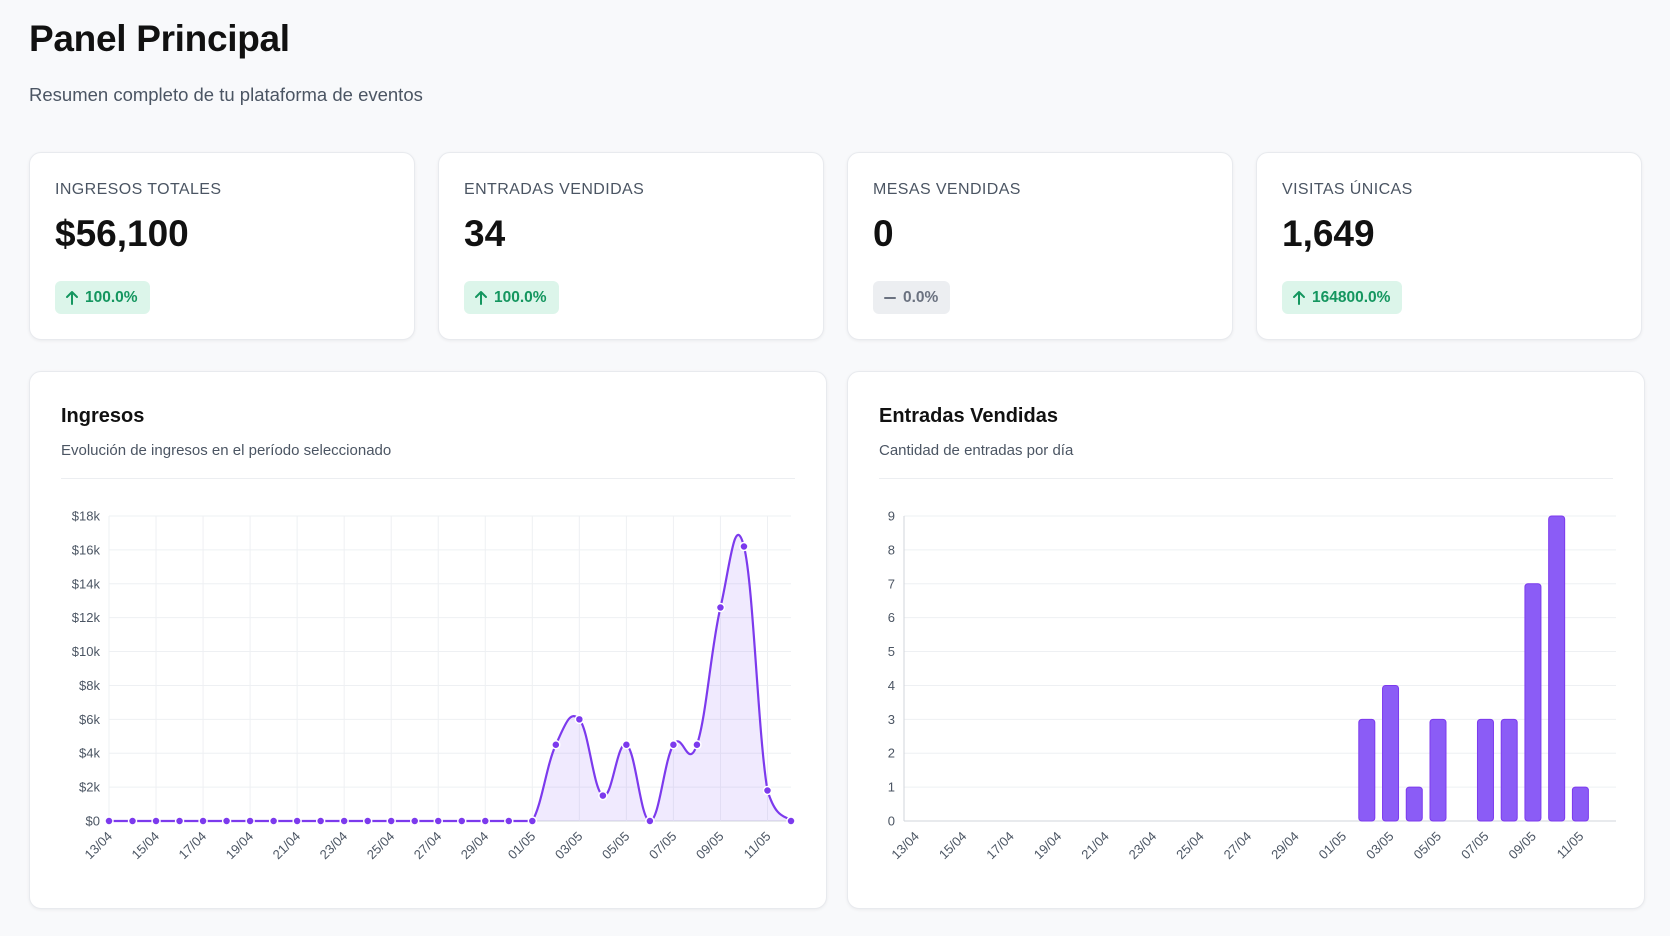 This screenshot has height=936, width=1670. Describe the element at coordinates (890, 297) in the screenshot. I see `minus-icon` at that location.